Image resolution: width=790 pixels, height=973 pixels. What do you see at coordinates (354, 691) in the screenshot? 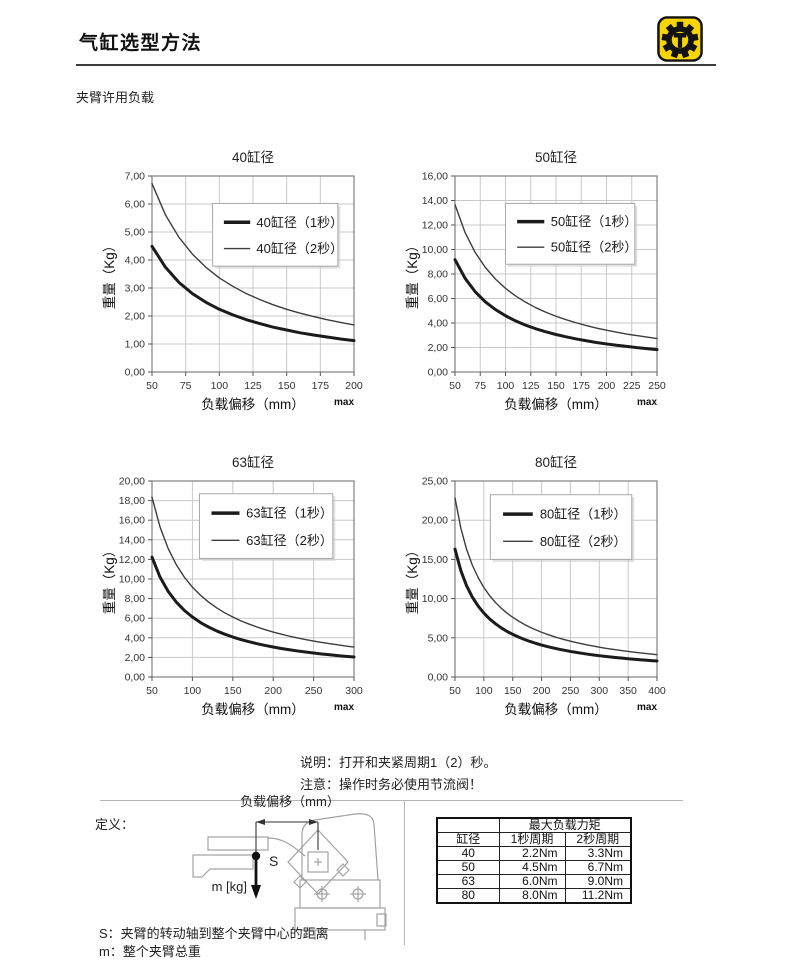
I see `x-tick-label: 300` at bounding box center [354, 691].